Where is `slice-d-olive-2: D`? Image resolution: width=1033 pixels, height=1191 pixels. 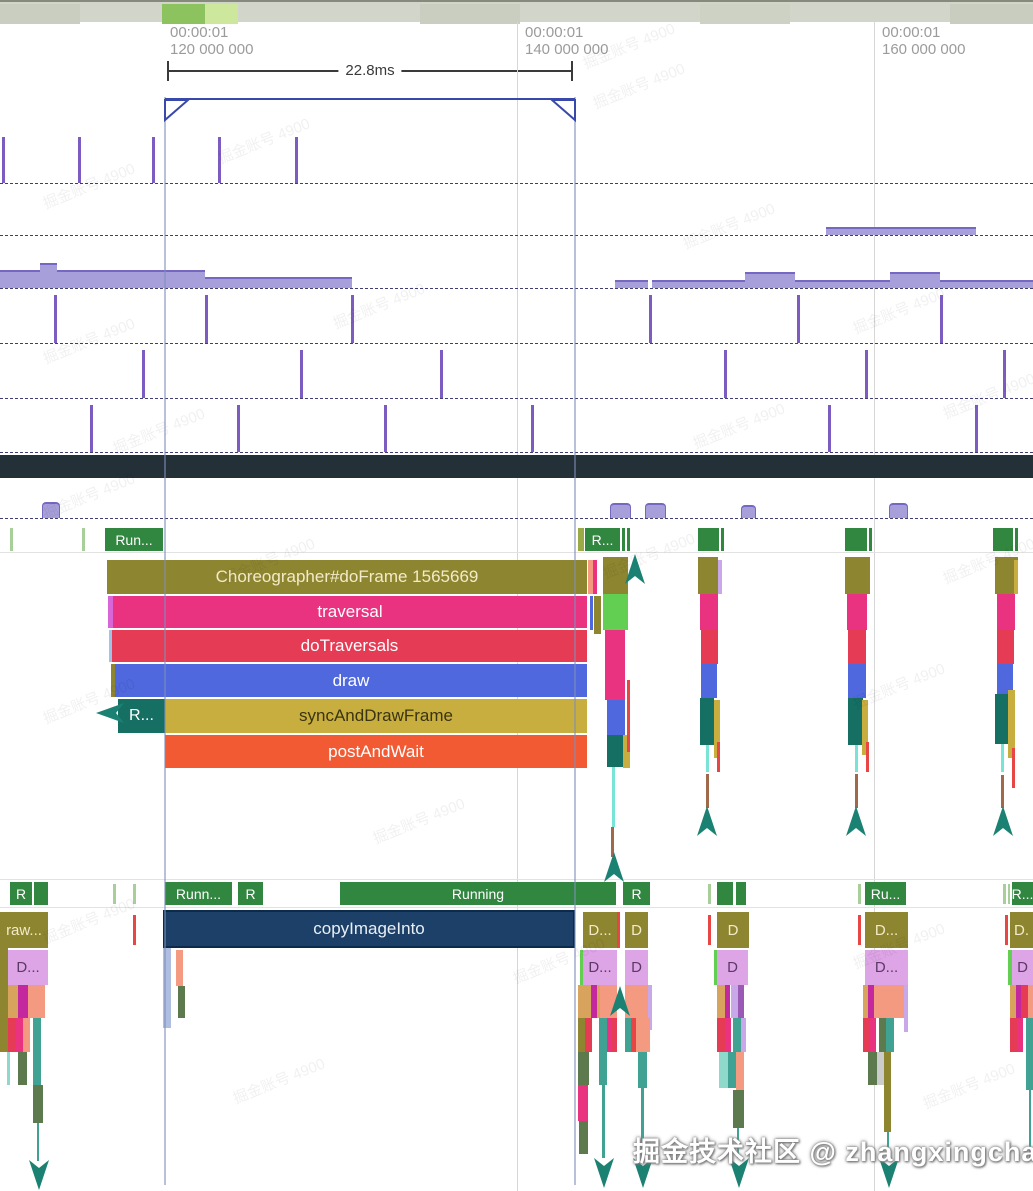
slice-d-olive-2: D is located at coordinates (636, 930).